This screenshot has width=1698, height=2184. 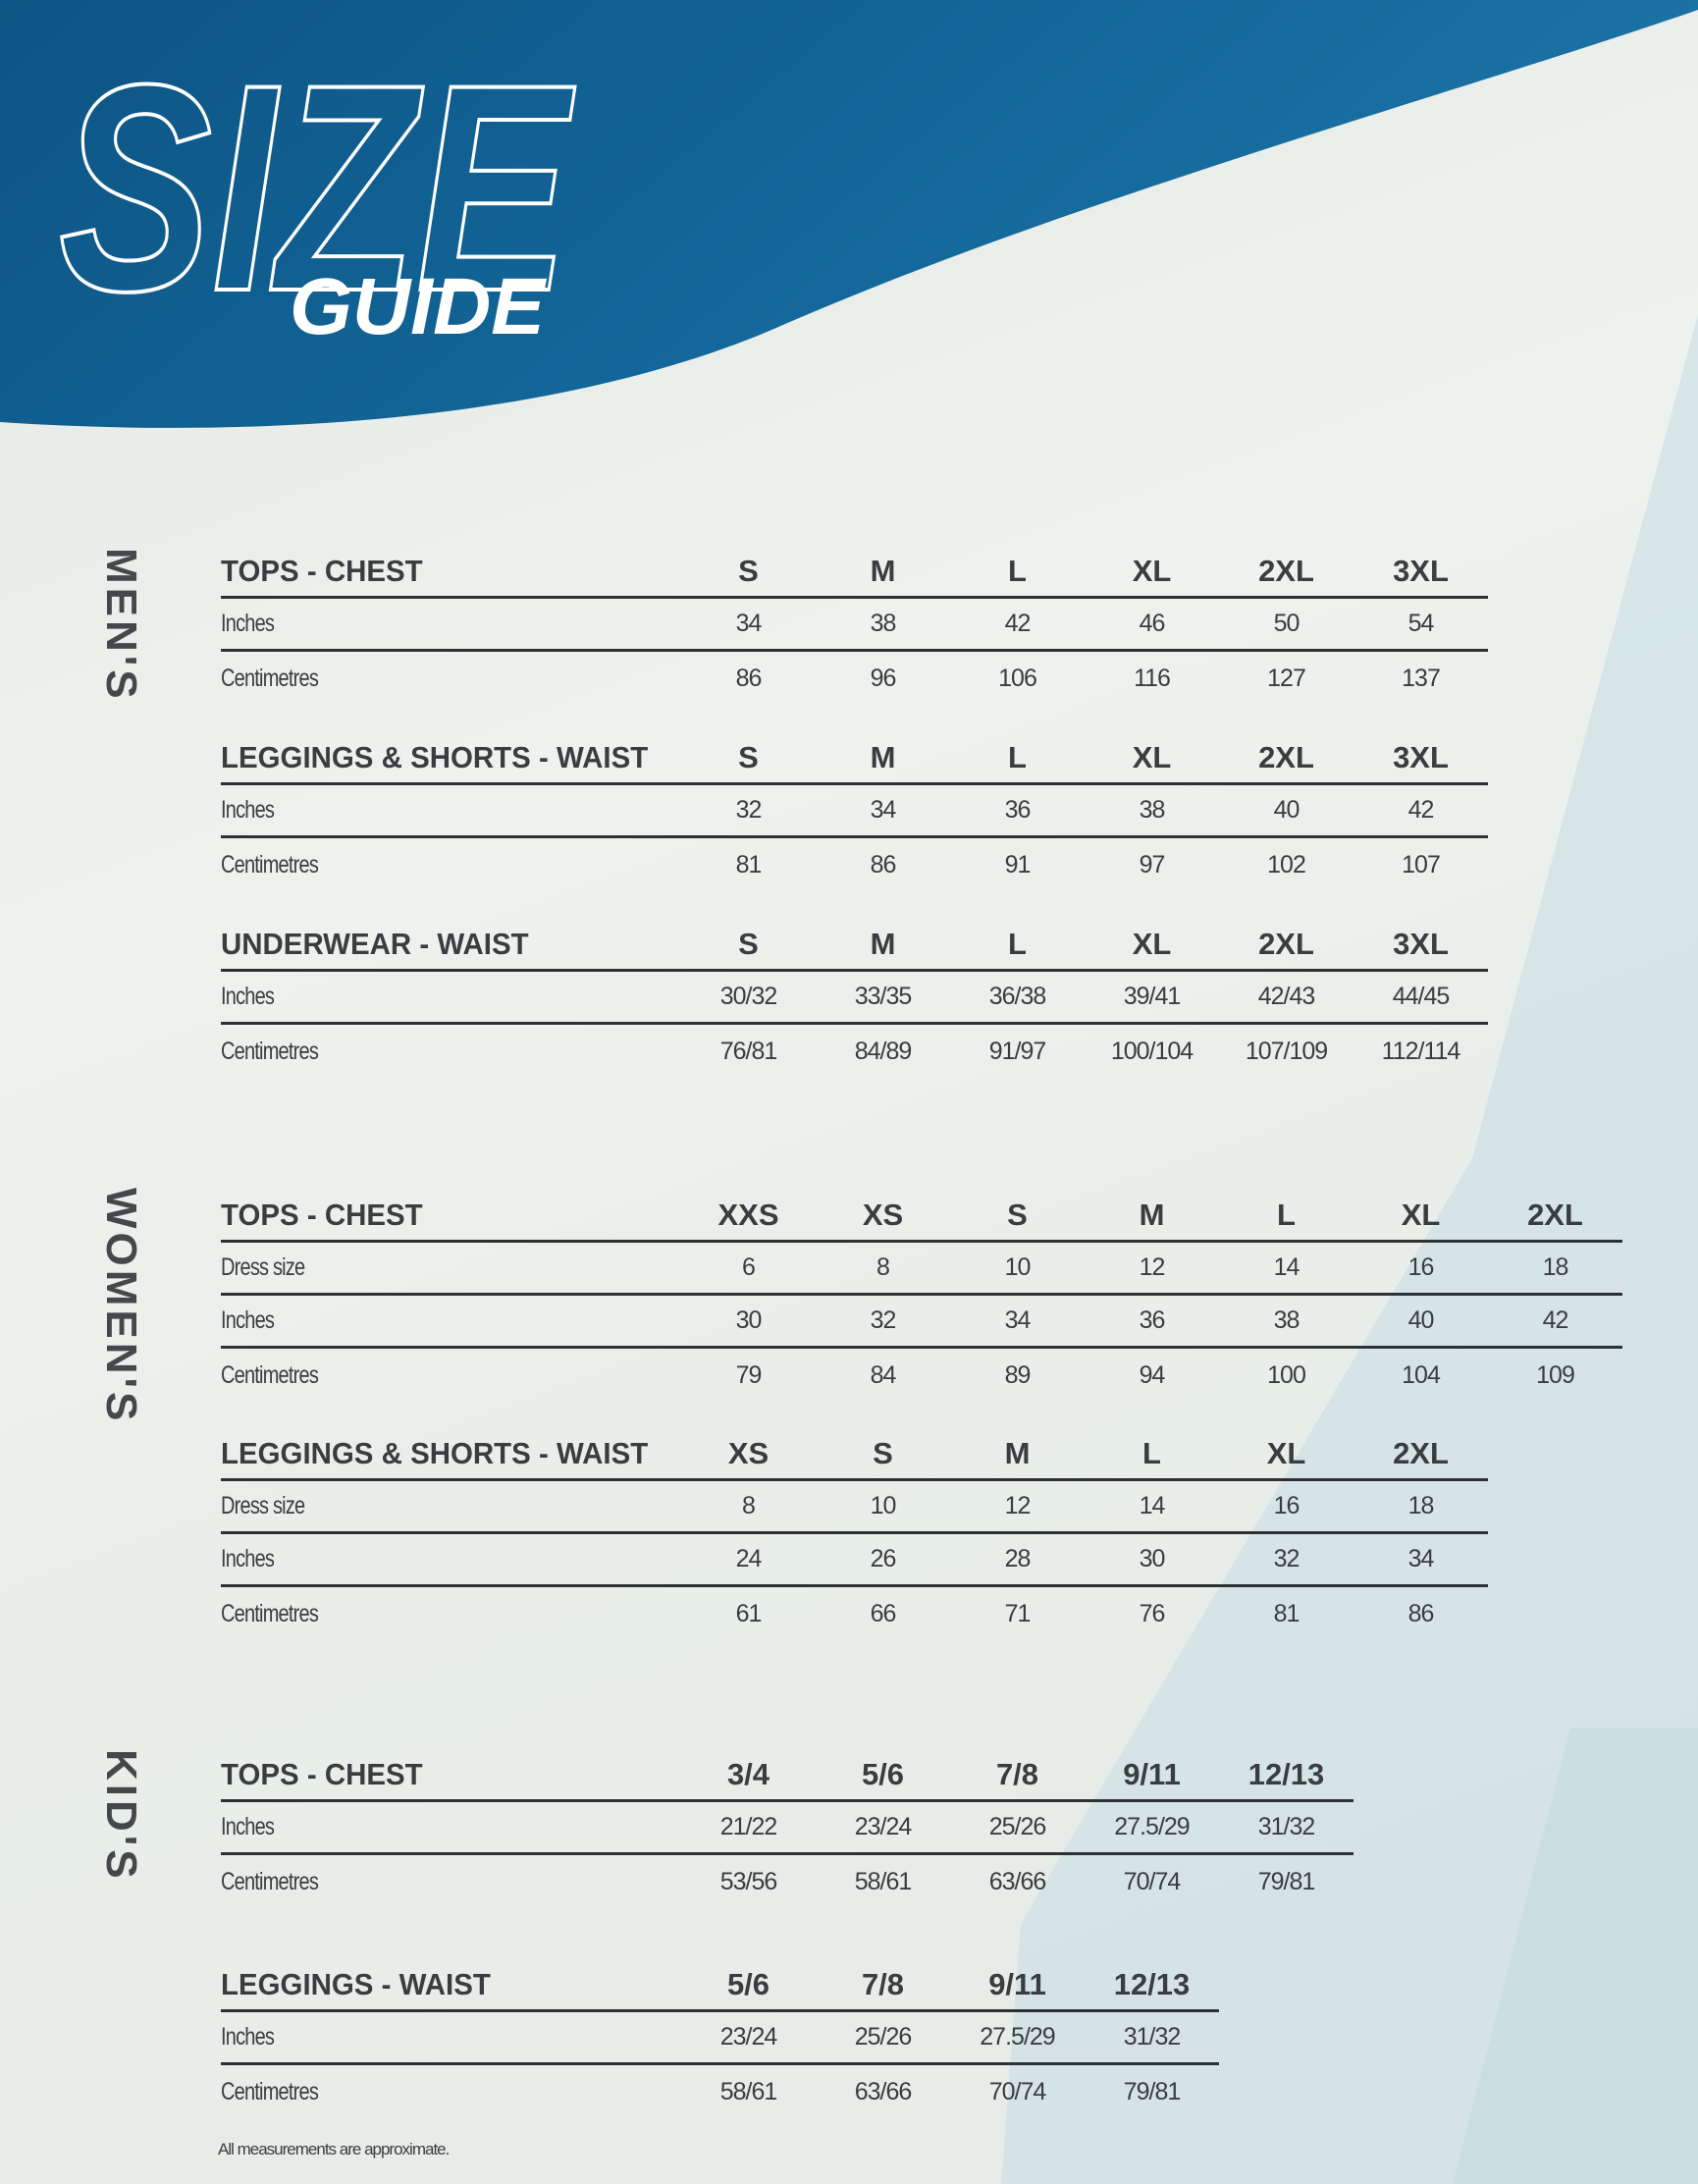 I want to click on table-cell: 18, so click(x=1555, y=1267).